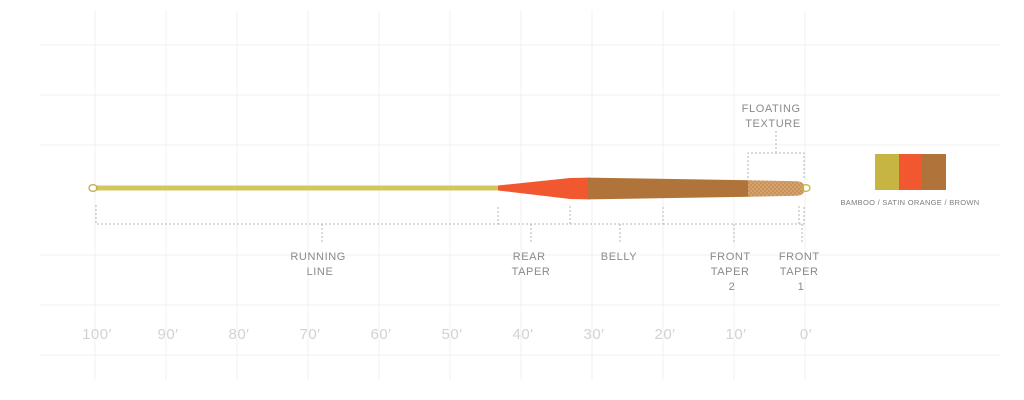 The width and height of the screenshot is (1024, 400). What do you see at coordinates (776, 188) in the screenshot?
I see `front-taper-textured-segment` at bounding box center [776, 188].